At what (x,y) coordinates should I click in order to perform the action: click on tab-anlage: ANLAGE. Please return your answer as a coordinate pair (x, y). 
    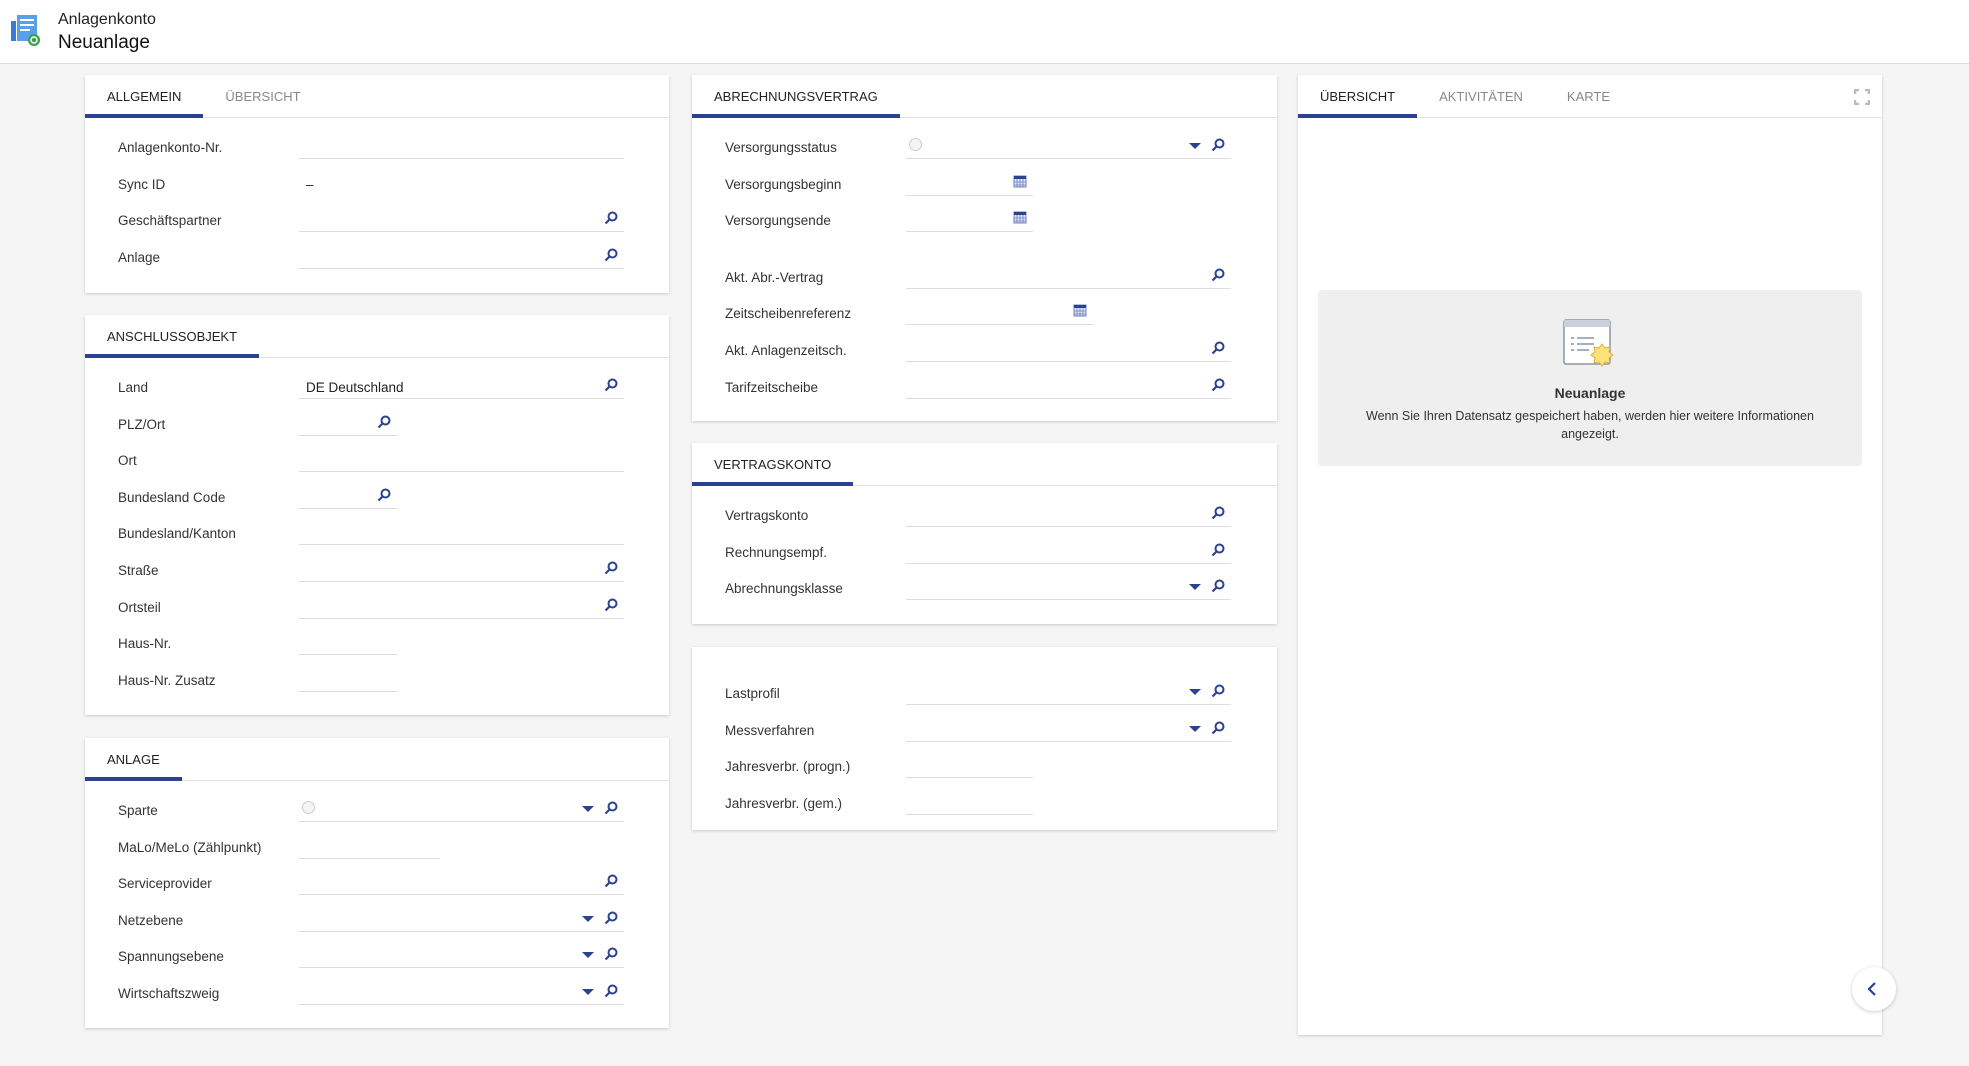
    Looking at the image, I should click on (133, 759).